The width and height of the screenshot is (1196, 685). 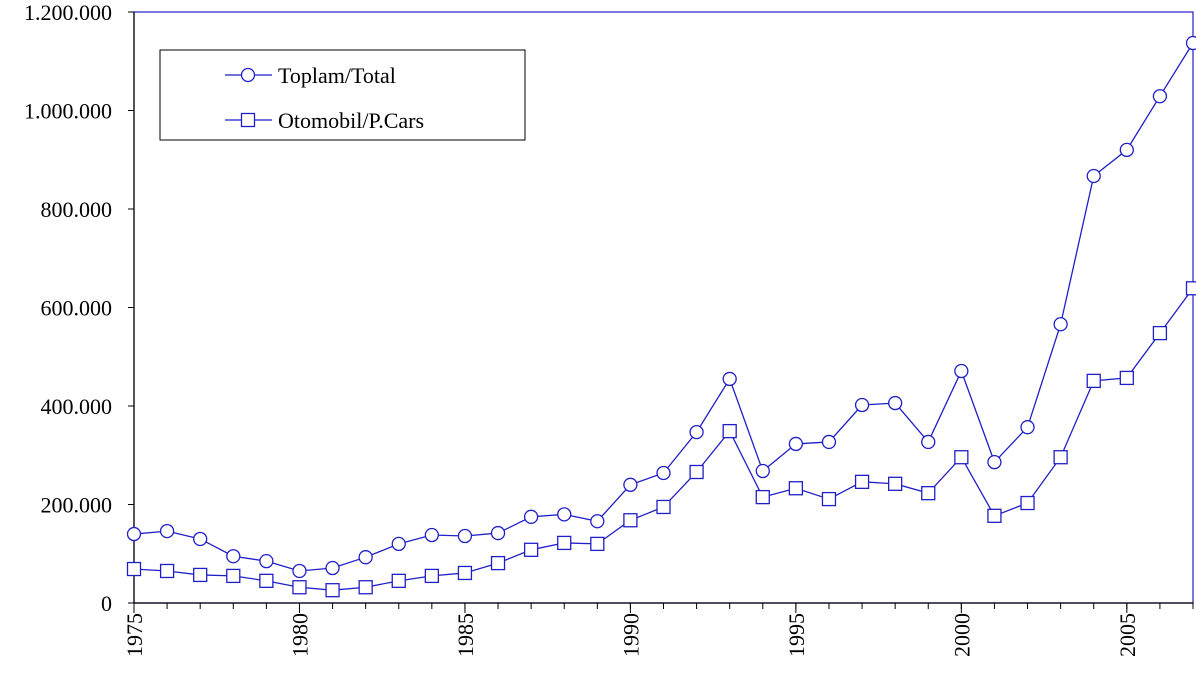 I want to click on x-tick-label: 1990, so click(x=630, y=635).